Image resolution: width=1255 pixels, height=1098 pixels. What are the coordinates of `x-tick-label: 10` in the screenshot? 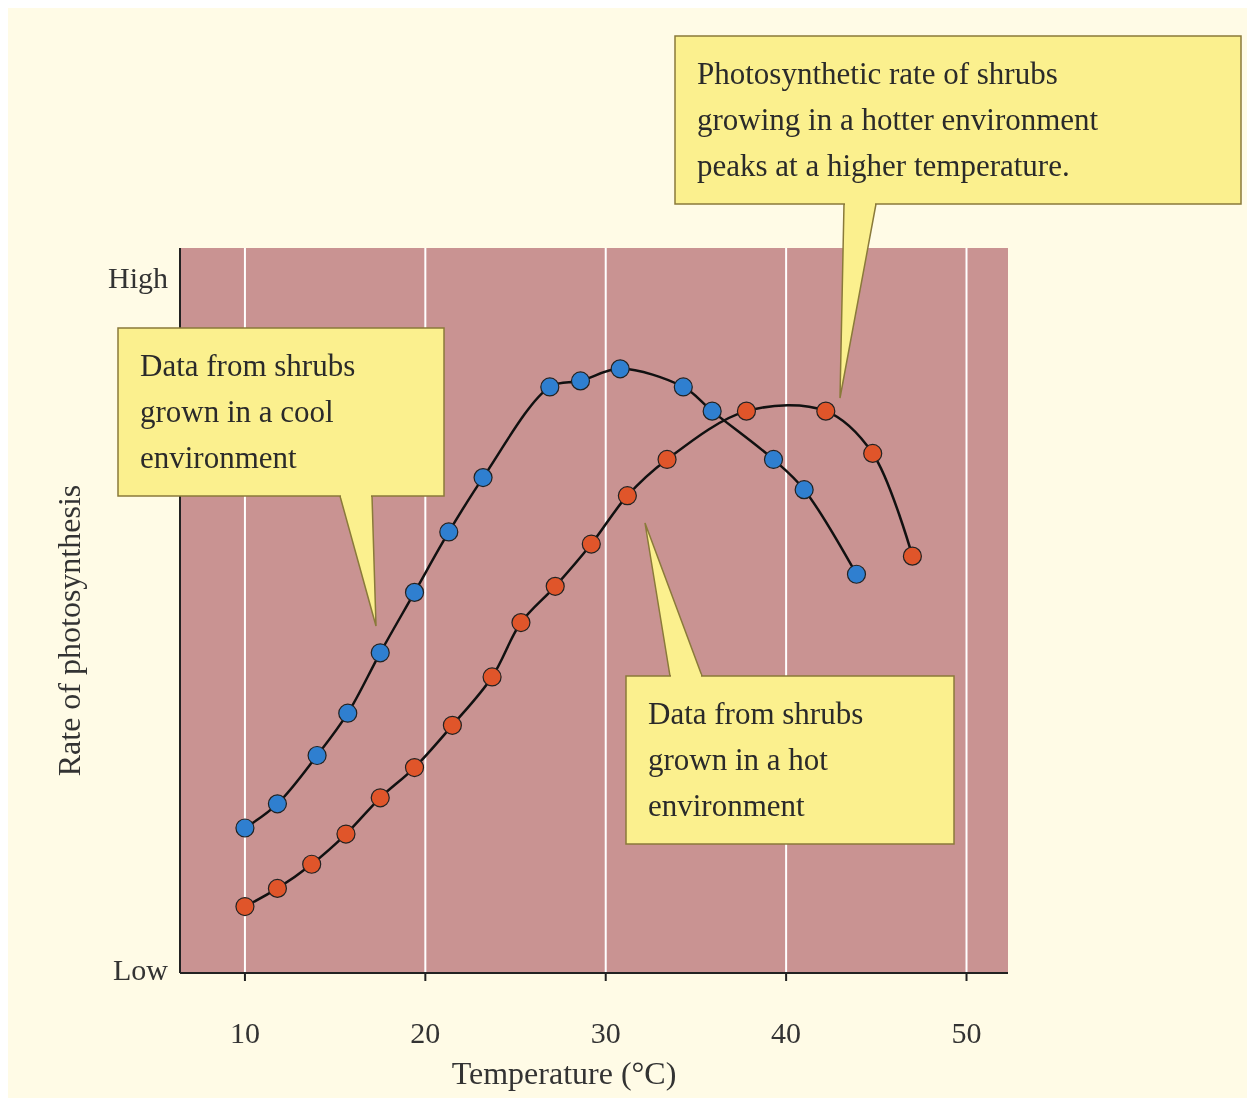 It's located at (244, 1032).